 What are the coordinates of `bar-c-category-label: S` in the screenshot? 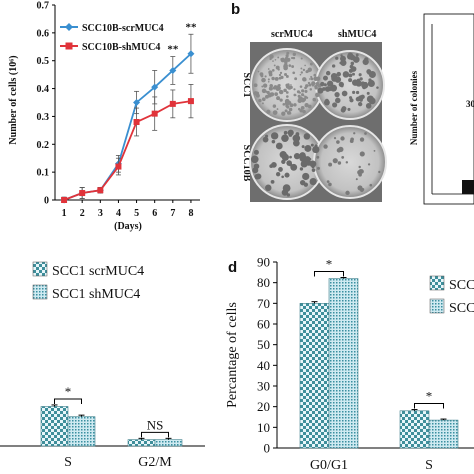 It's located at (68, 462).